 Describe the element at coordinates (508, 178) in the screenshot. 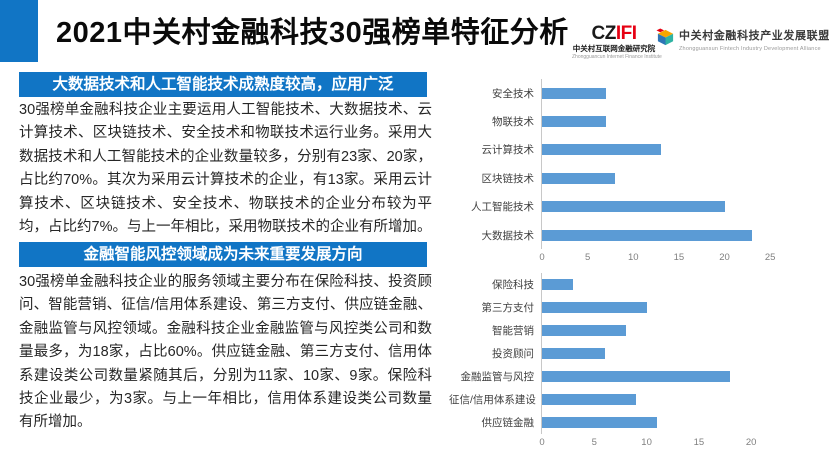

I see `category-label: 区块链技术` at that location.